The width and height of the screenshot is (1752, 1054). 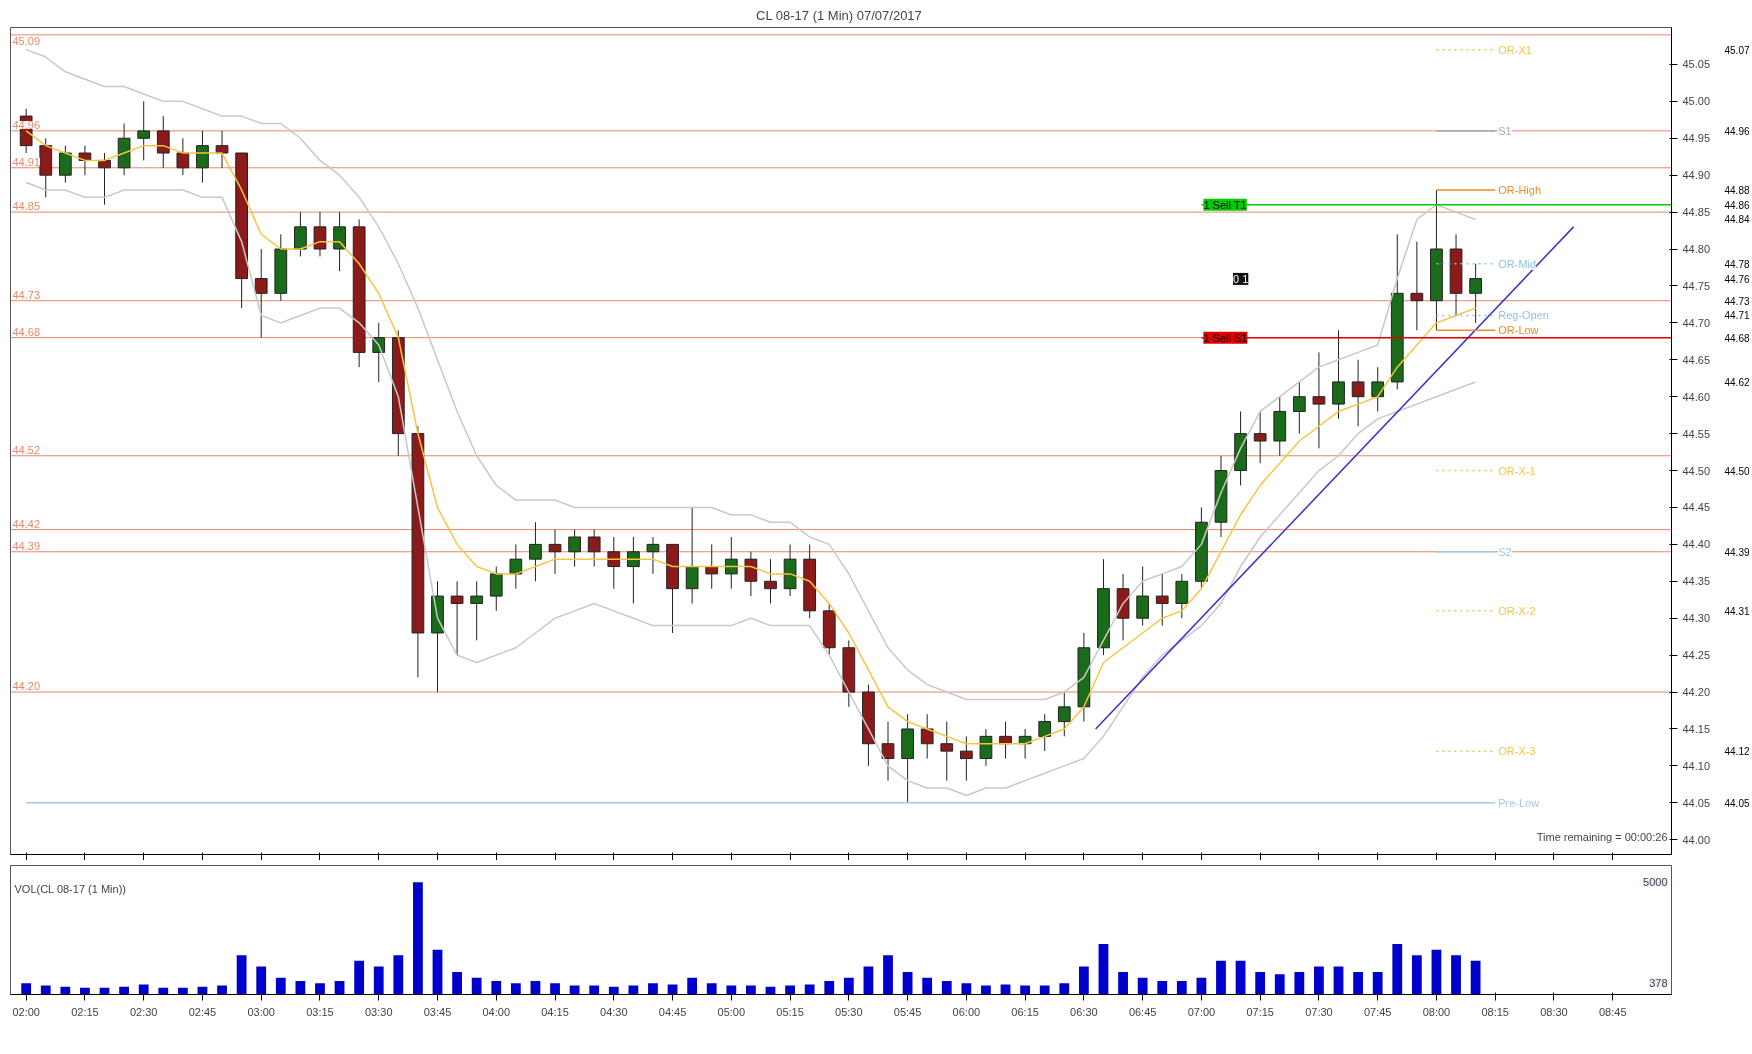 What do you see at coordinates (1225, 204) in the screenshot?
I see `series-label: 1 Sell T1` at bounding box center [1225, 204].